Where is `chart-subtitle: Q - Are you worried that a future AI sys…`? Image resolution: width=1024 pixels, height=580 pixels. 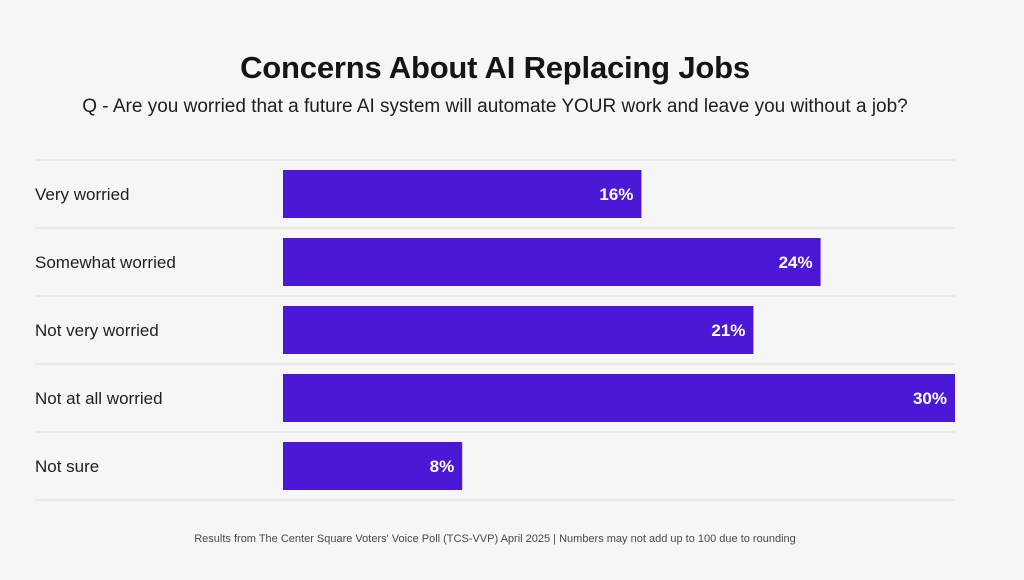
chart-subtitle: Q - Are you worried that a future AI sys… is located at coordinates (495, 106).